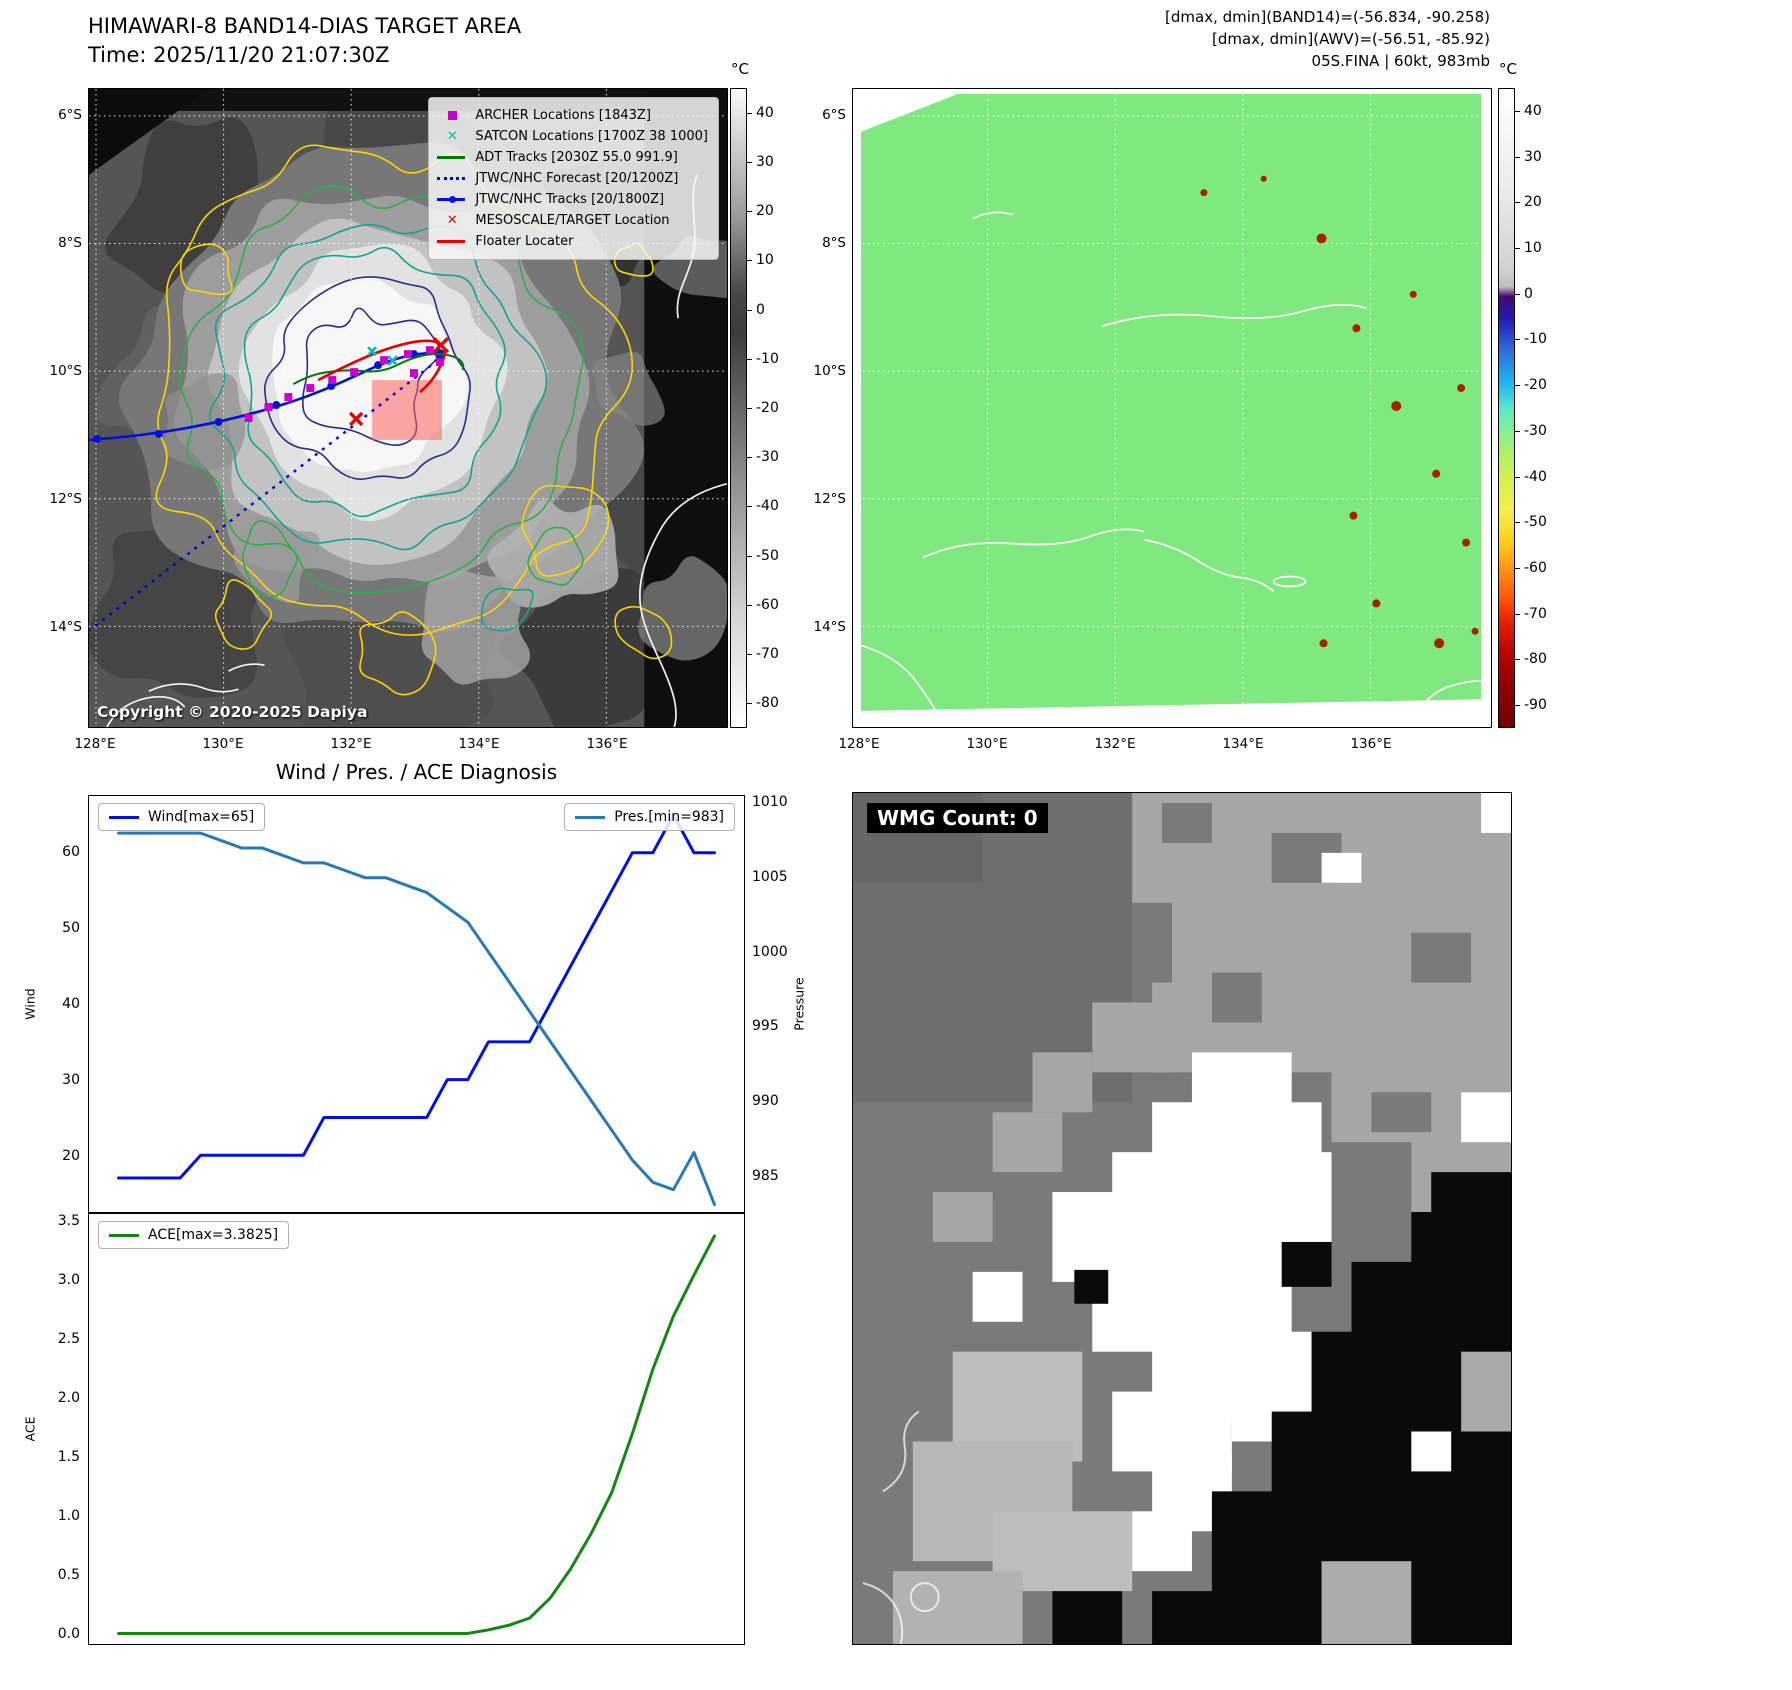 The image size is (1792, 1690). Describe the element at coordinates (770, 951) in the screenshot. I see `y-tick-label: 1000` at that location.